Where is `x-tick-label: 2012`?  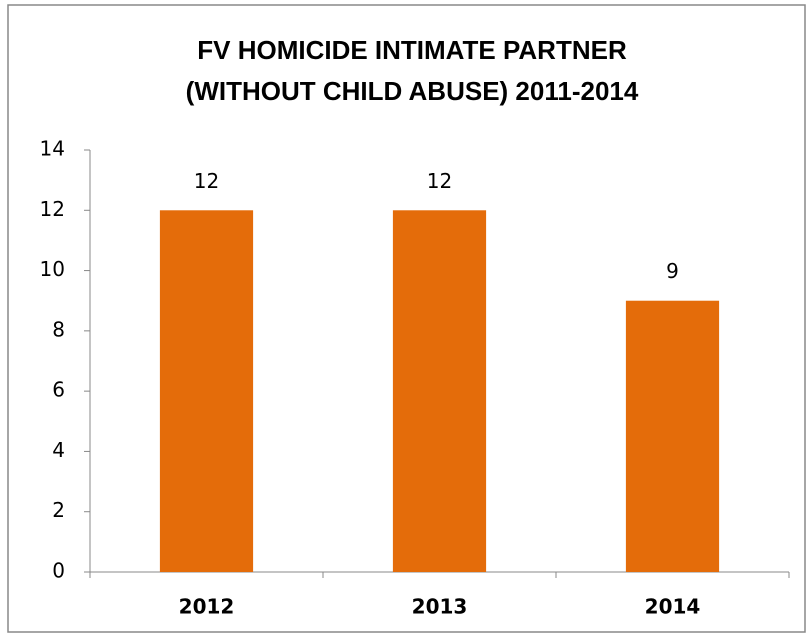 x-tick-label: 2012 is located at coordinates (207, 607).